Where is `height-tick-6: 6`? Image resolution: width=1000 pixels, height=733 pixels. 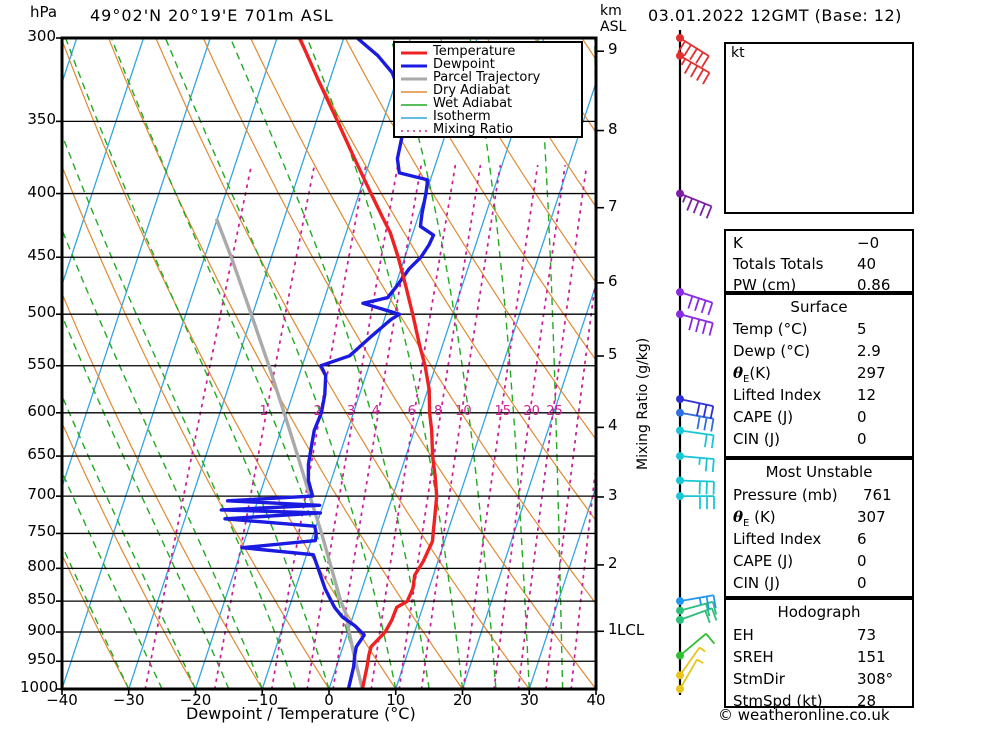 height-tick-6: 6 is located at coordinates (613, 280).